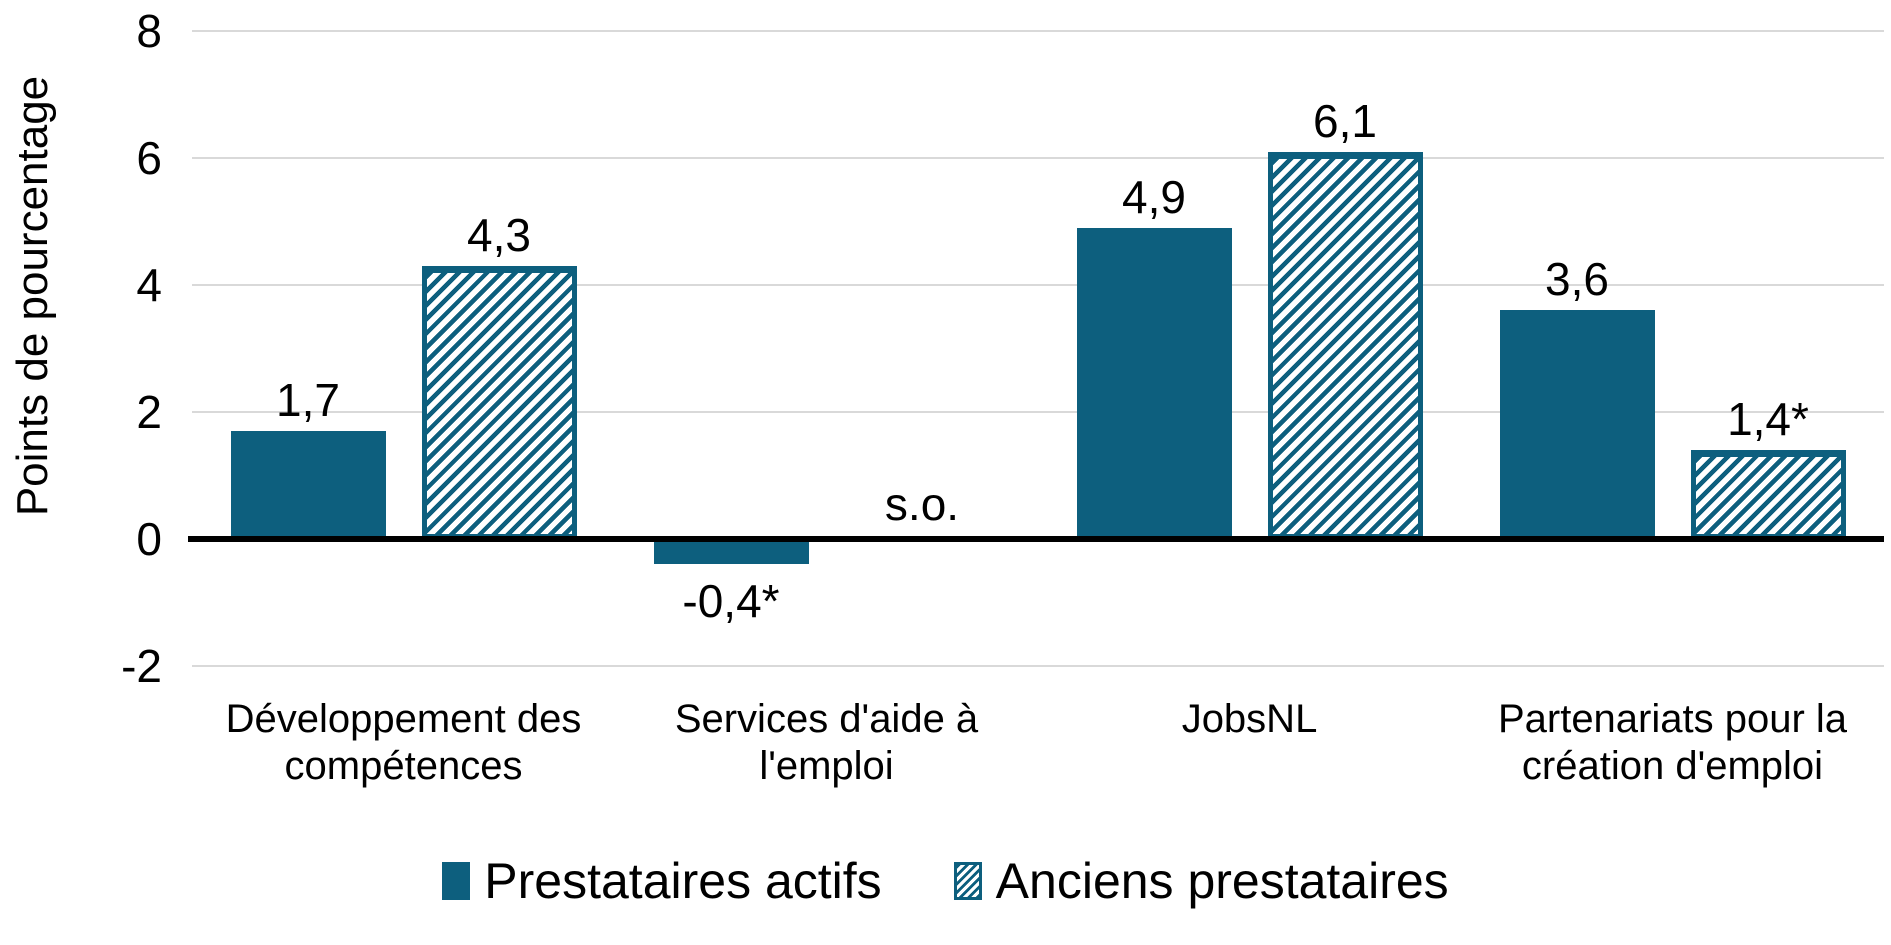 Image resolution: width=1891 pixels, height=945 pixels. I want to click on bar-value-label: 4,9, so click(1154, 196).